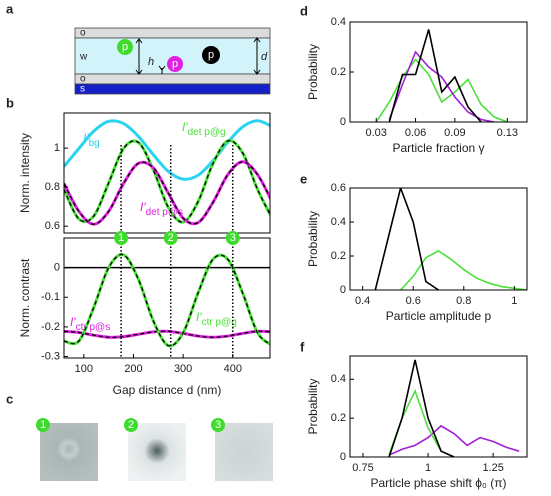 Image resolution: width=551 pixels, height=496 pixels. Describe the element at coordinates (139, 56) in the screenshot. I see `h-arrow` at that location.